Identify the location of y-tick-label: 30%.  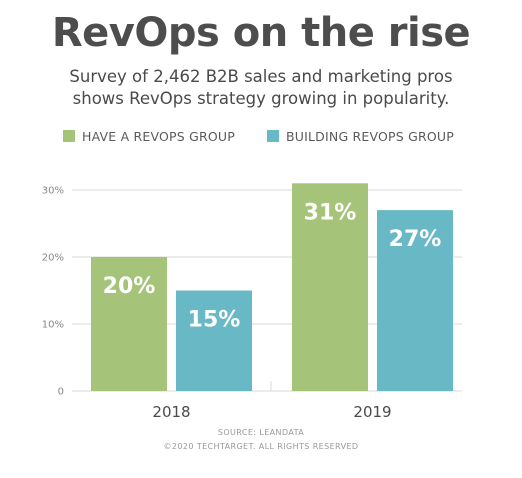
(53, 191).